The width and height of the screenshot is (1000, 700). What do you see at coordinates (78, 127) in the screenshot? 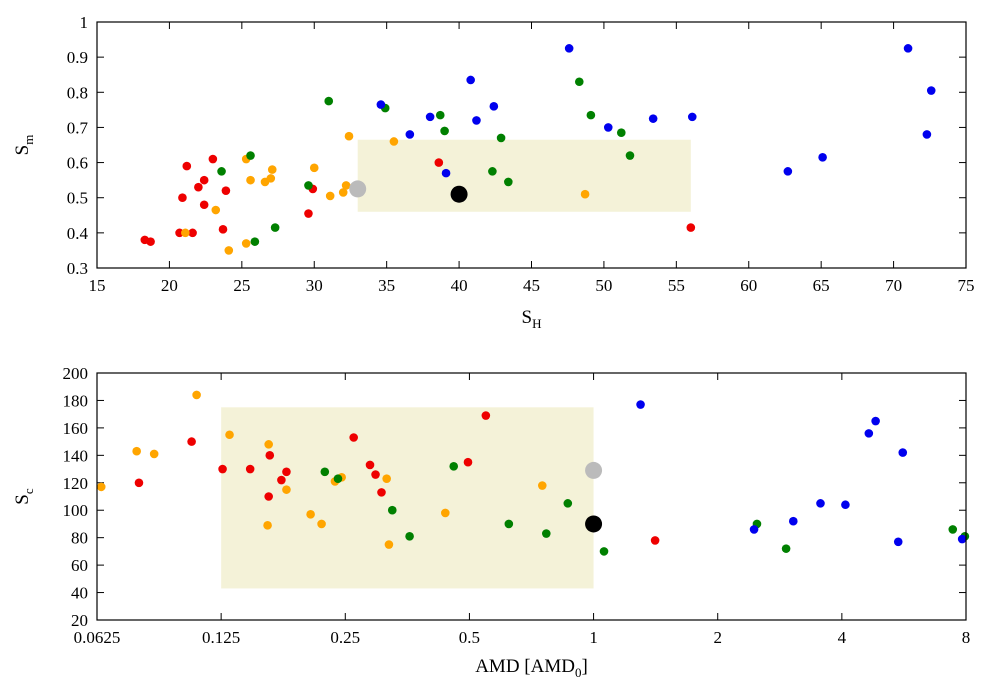
I see `y-tick-label: 0.7` at bounding box center [78, 127].